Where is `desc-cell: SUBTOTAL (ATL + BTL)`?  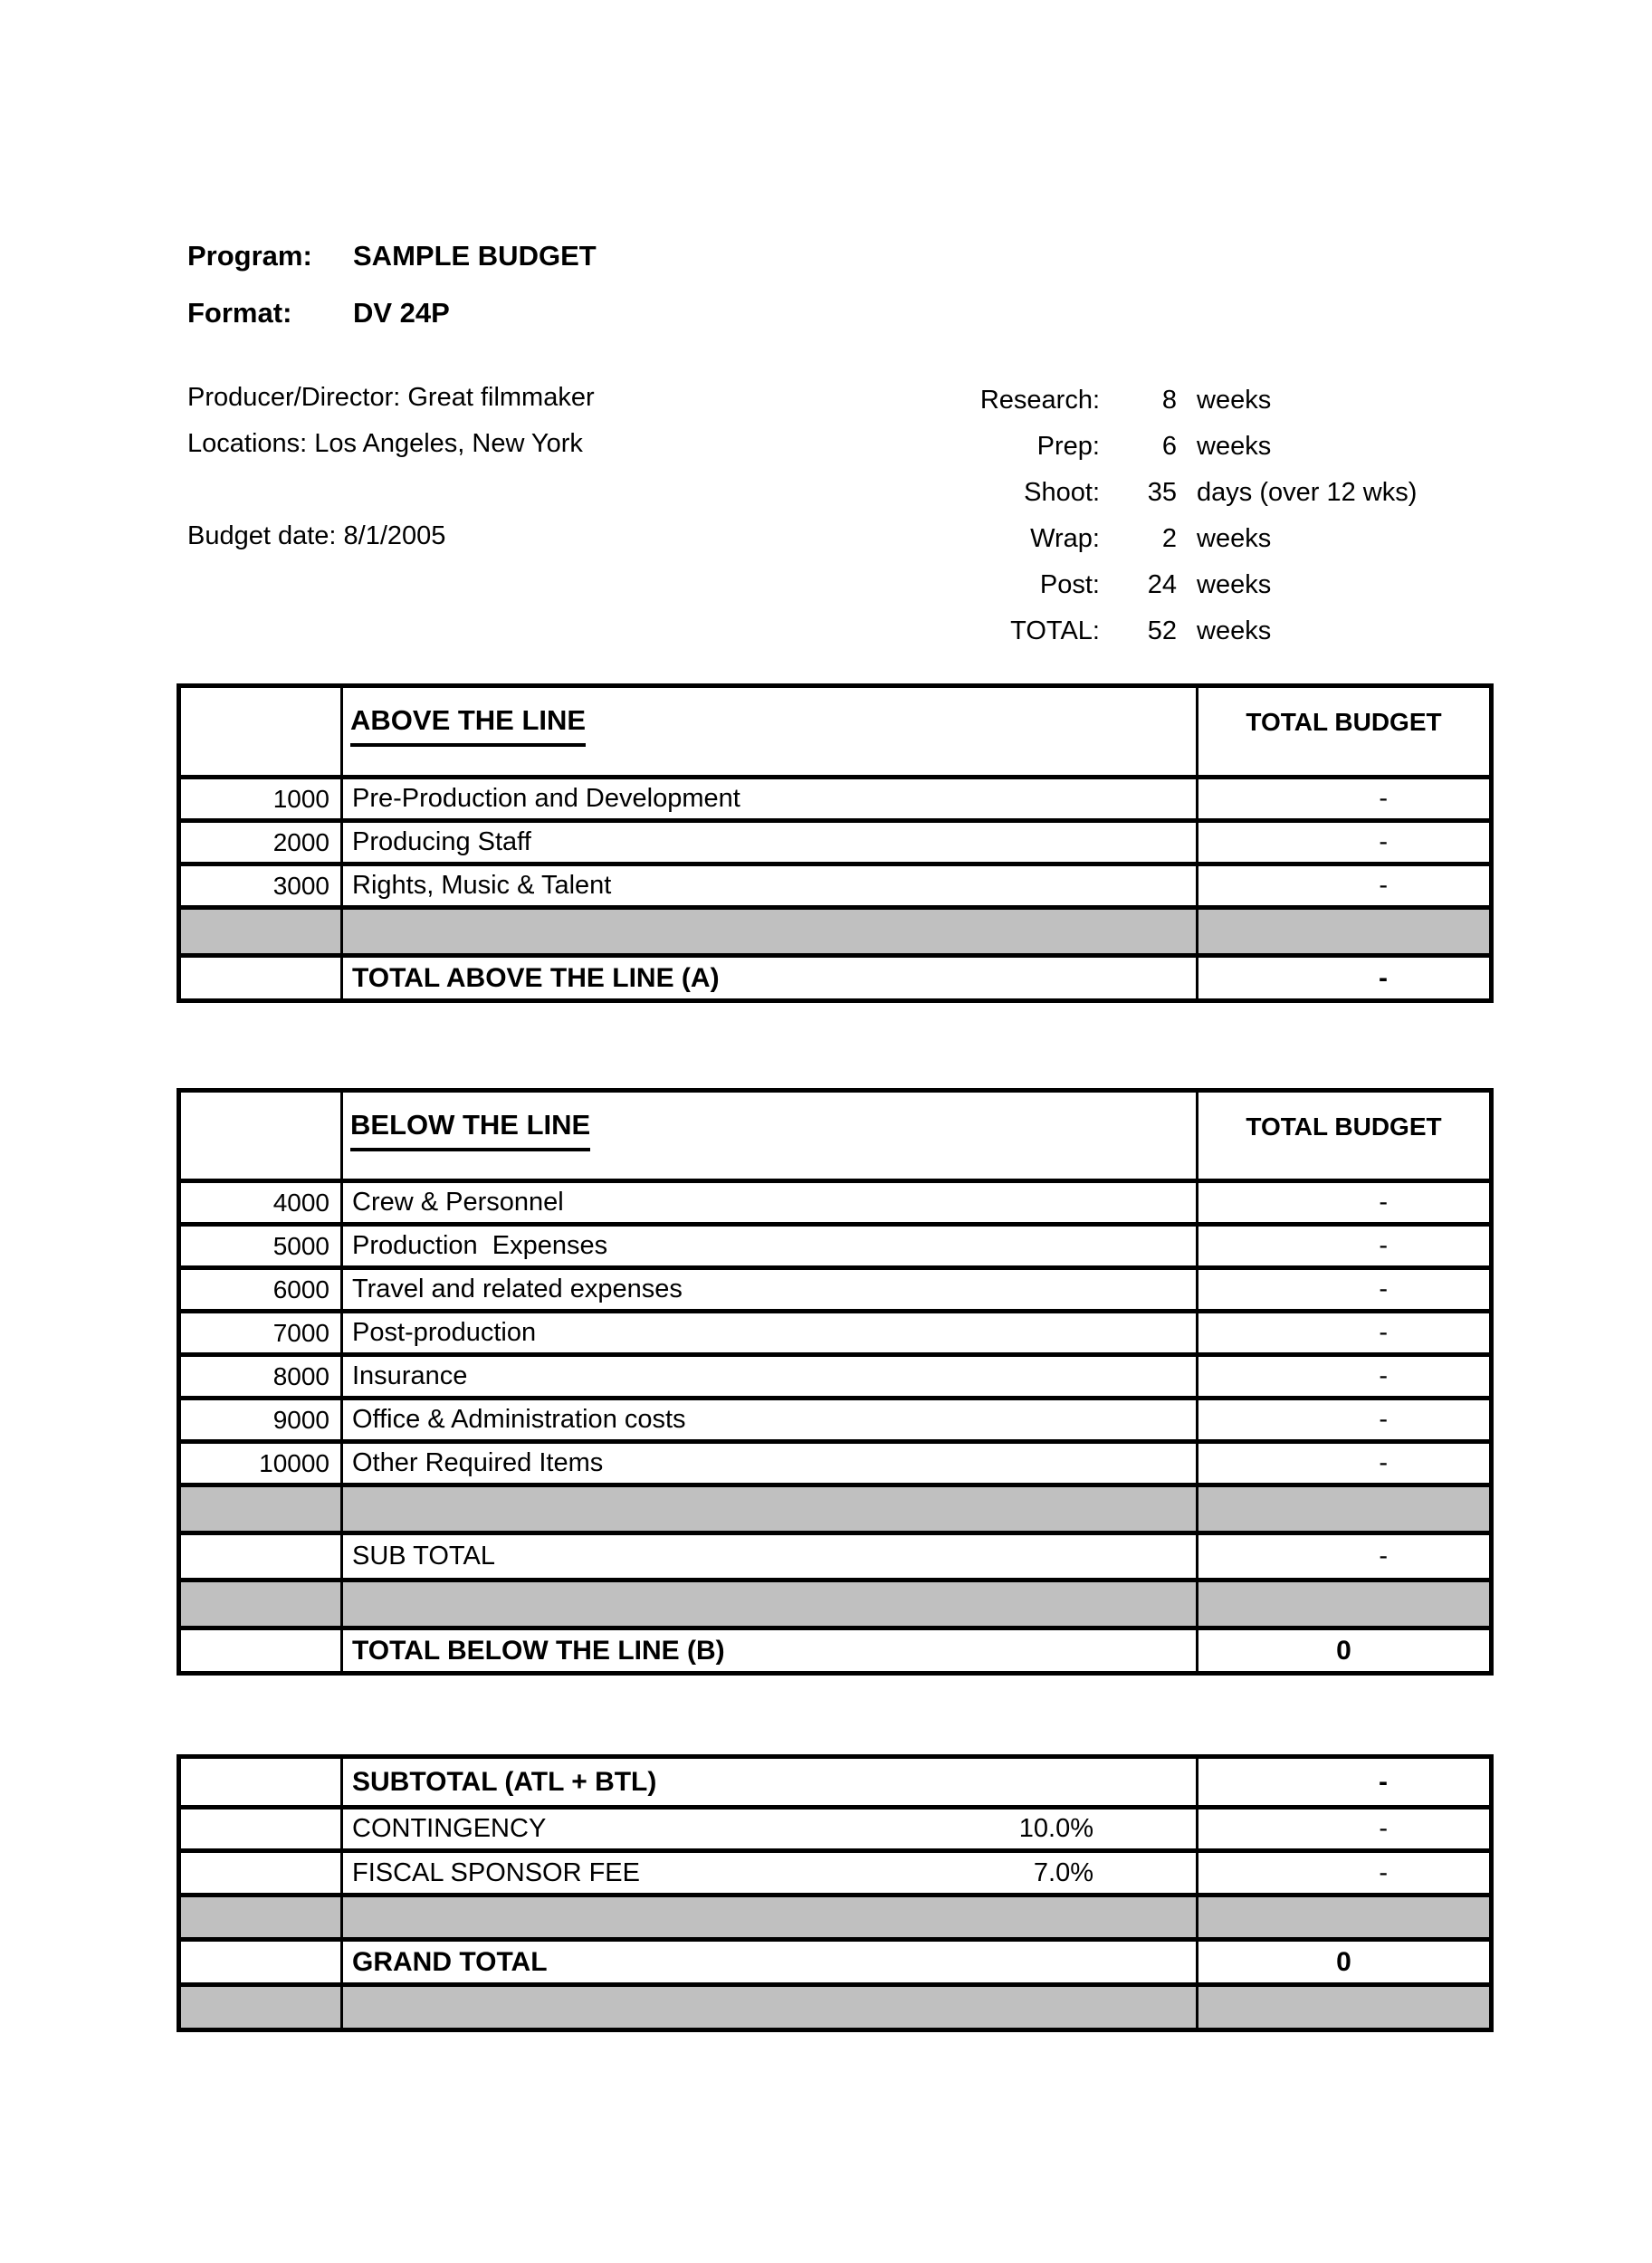
desc-cell: SUBTOTAL (ATL + BTL) is located at coordinates (769, 1782).